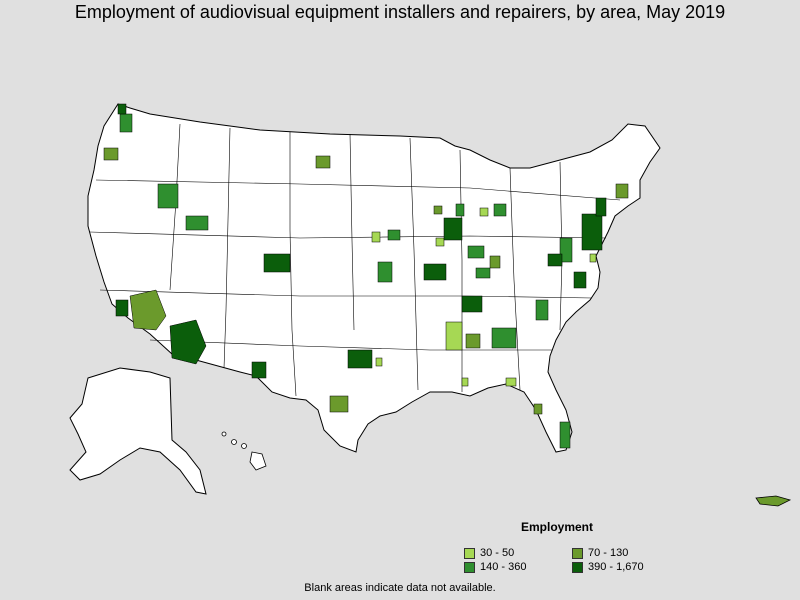 The height and width of the screenshot is (600, 800). I want to click on legend-title: Employment, so click(557, 527).